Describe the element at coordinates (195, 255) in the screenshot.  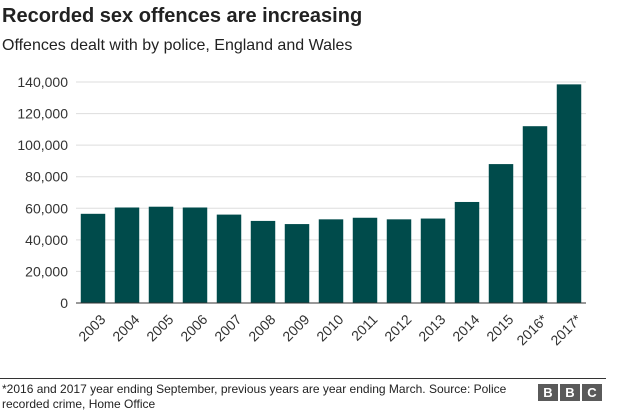
I see `bar-2006` at that location.